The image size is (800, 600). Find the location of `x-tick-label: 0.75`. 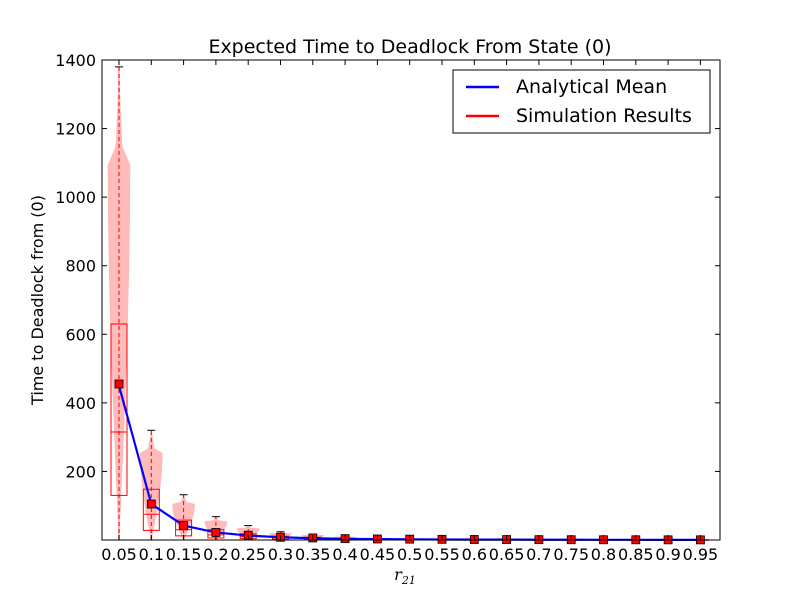

x-tick-label: 0.75 is located at coordinates (571, 554).